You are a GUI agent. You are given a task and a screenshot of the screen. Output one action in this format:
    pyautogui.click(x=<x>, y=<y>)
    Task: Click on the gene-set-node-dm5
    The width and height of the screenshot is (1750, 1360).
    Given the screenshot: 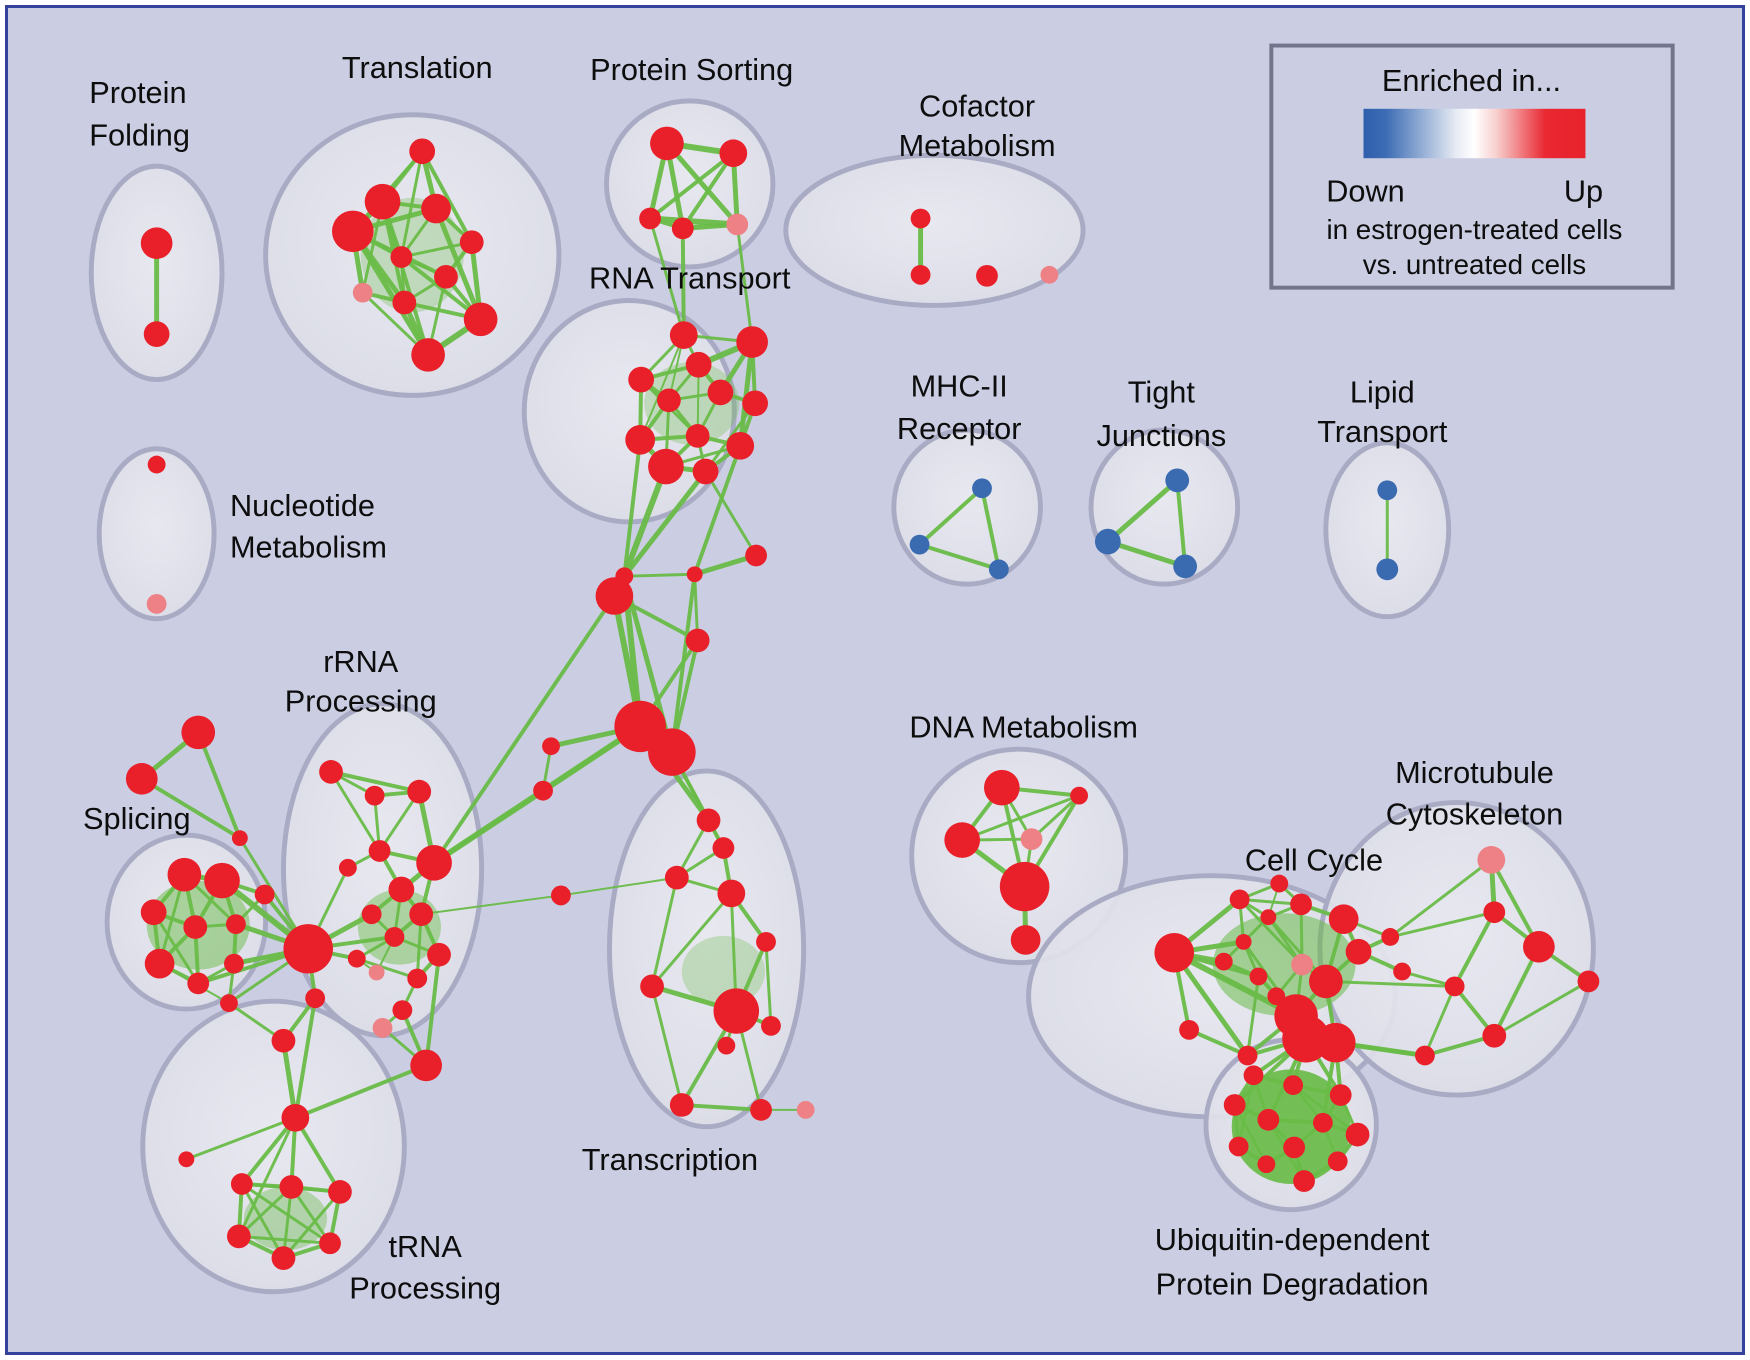 What is the action you would take?
    pyautogui.click(x=1025, y=940)
    